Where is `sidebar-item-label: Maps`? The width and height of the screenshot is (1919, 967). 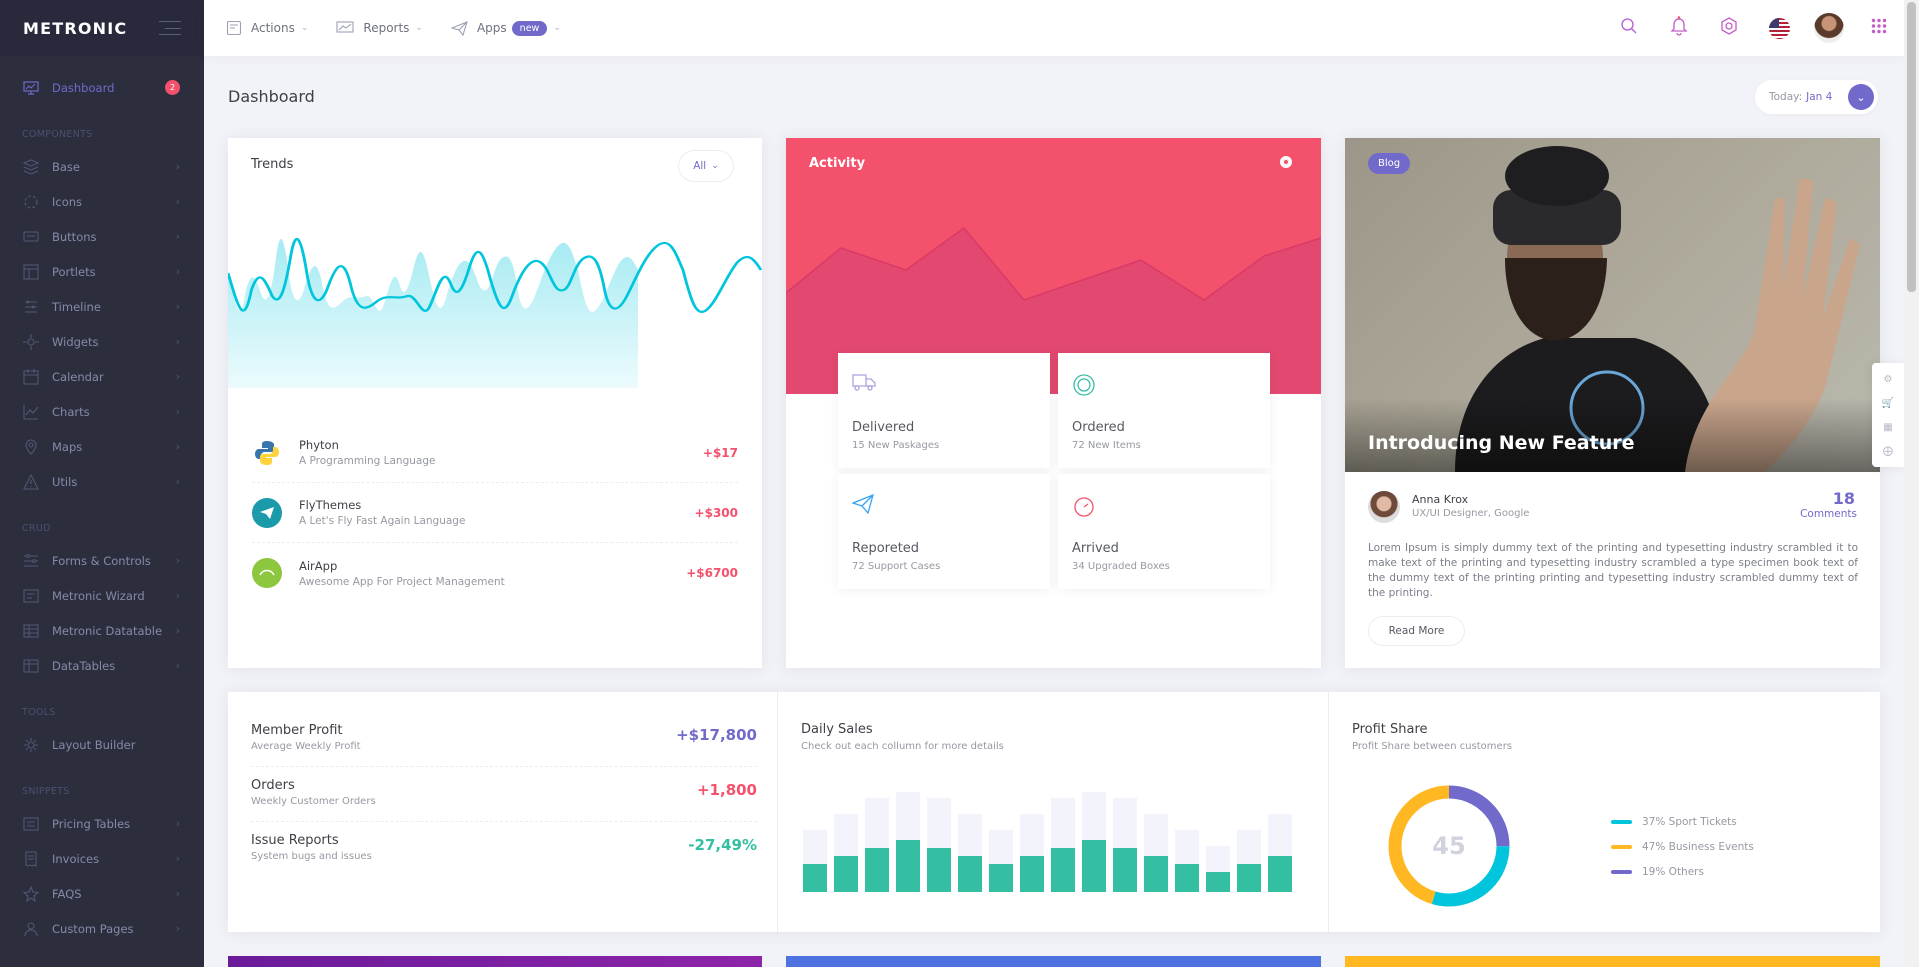
sidebar-item-label: Maps is located at coordinates (67, 446).